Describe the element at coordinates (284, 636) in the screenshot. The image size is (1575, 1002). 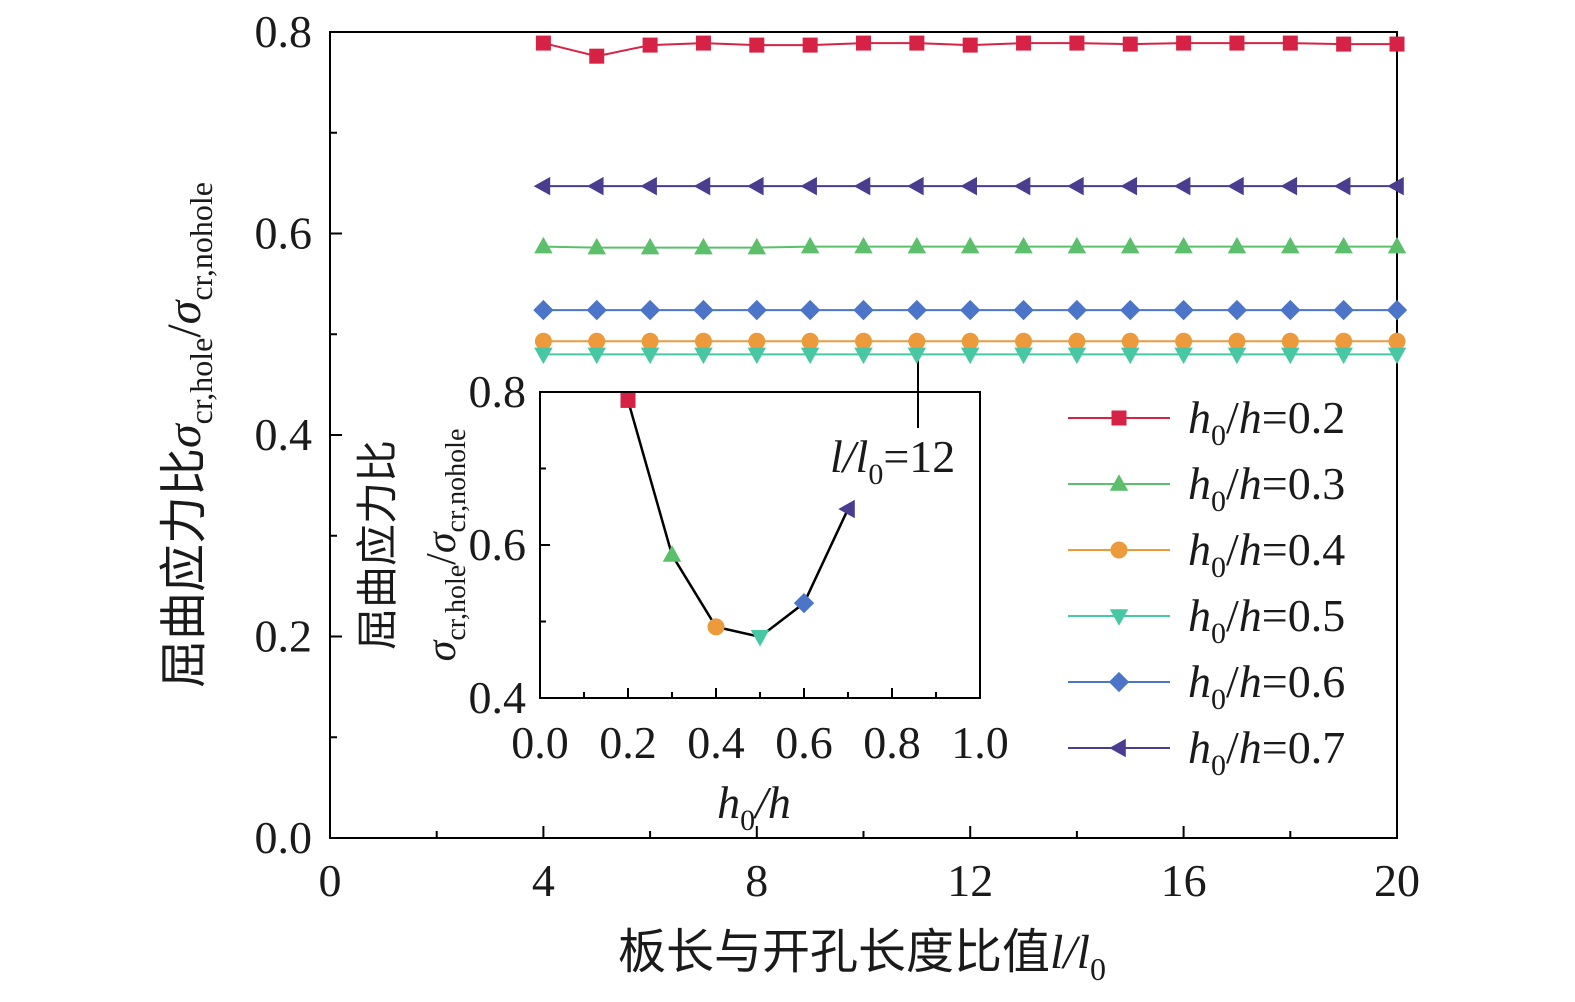
I see `y-tick-label: 0.2` at that location.